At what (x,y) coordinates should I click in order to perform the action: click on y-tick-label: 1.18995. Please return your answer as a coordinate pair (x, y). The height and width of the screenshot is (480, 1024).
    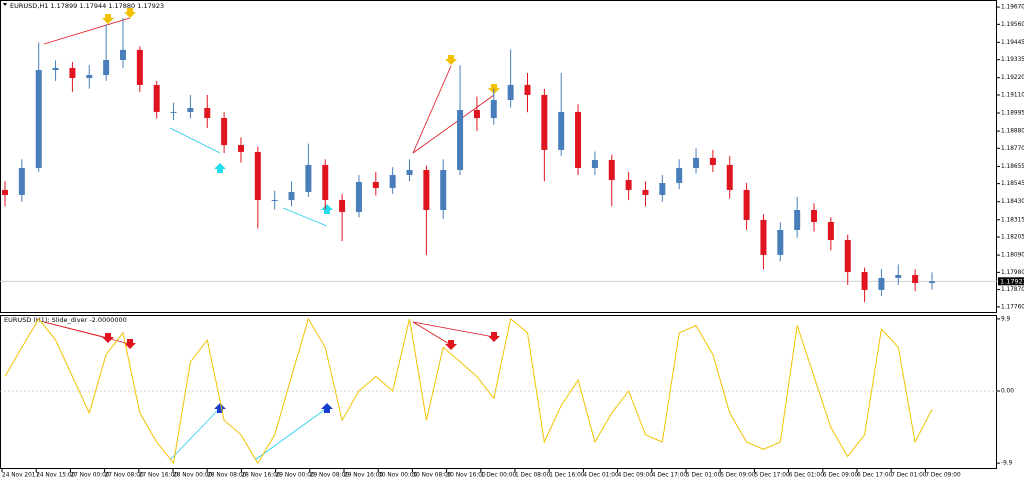
    Looking at the image, I should click on (1012, 114).